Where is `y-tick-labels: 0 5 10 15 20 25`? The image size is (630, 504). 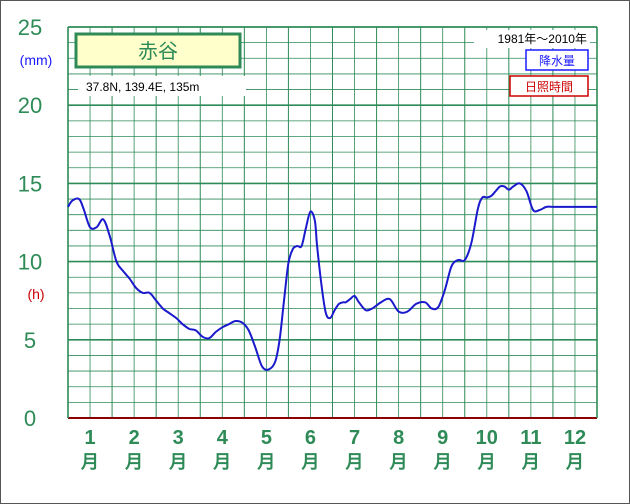 y-tick-labels: 0 5 10 15 20 25 is located at coordinates (30, 223).